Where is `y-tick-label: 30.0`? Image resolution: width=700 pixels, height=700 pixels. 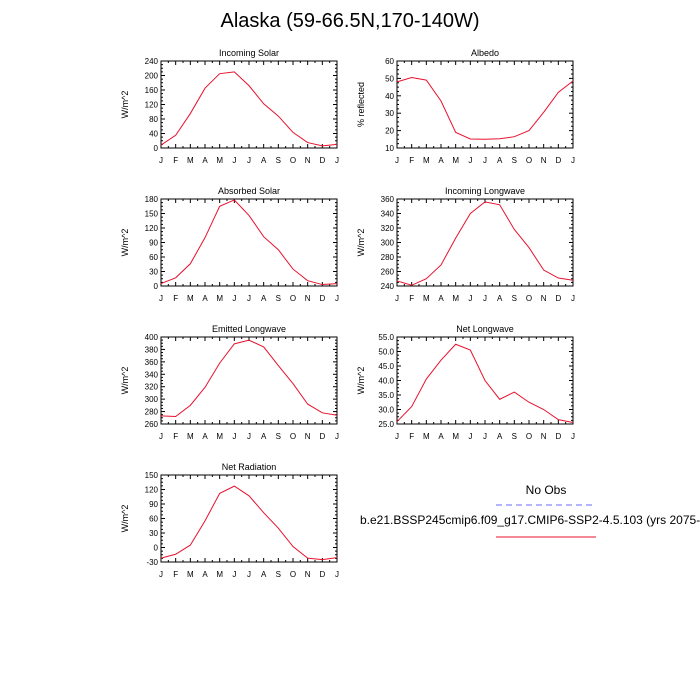
y-tick-label: 30.0 is located at coordinates (386, 410).